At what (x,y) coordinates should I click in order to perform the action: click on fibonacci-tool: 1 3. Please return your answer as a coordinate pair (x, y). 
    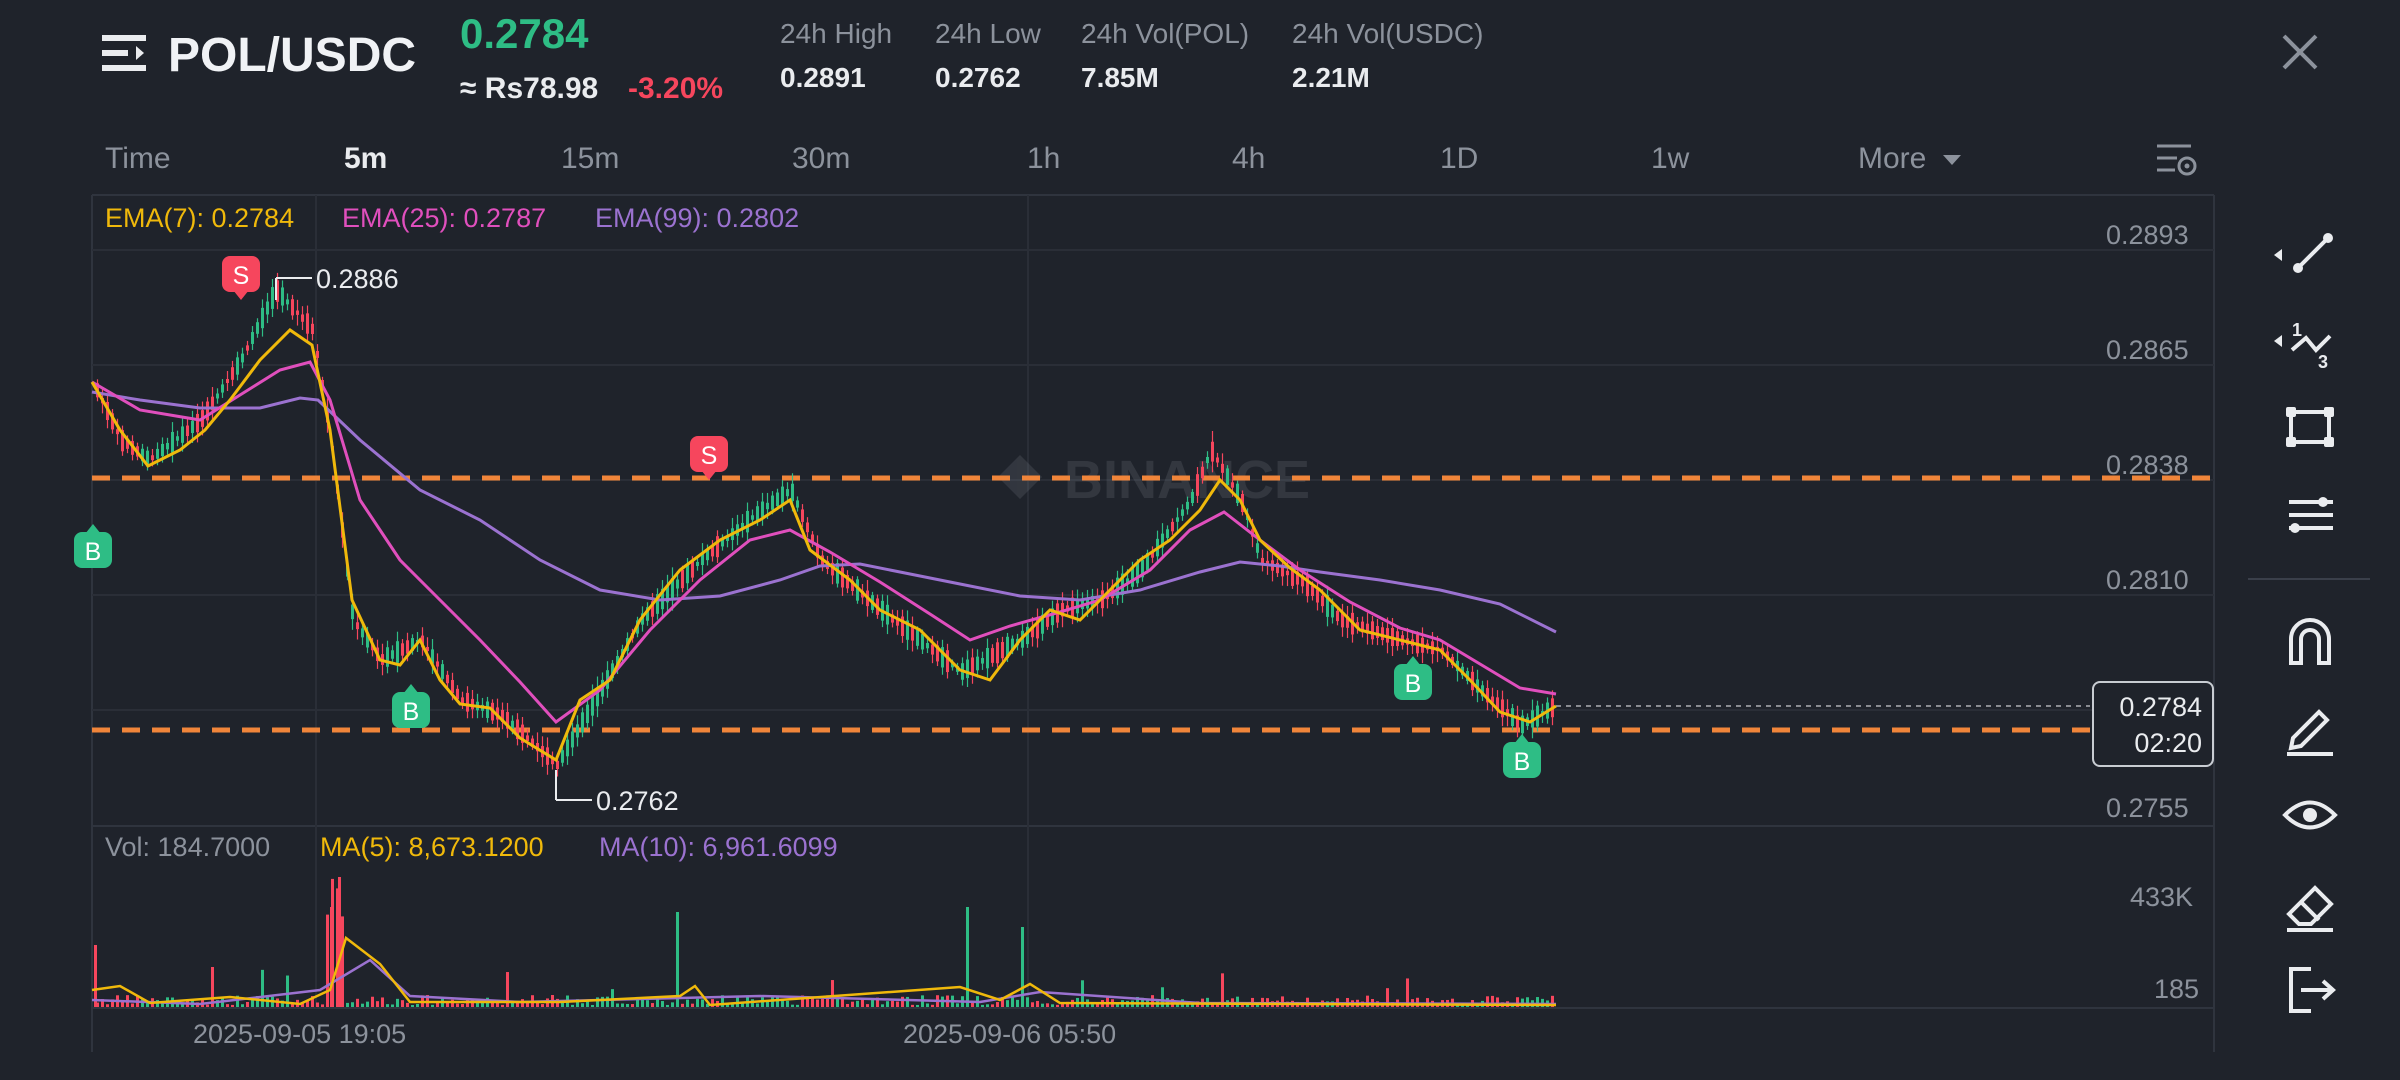
    Looking at the image, I should click on (2305, 341).